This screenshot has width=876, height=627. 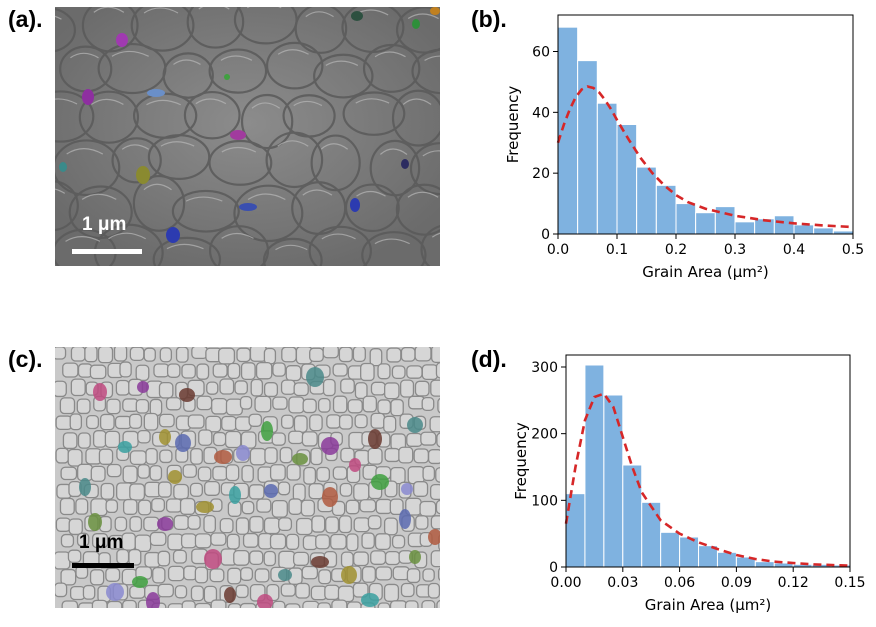 I want to click on hist-d-fit-curve, so click(x=707, y=479).